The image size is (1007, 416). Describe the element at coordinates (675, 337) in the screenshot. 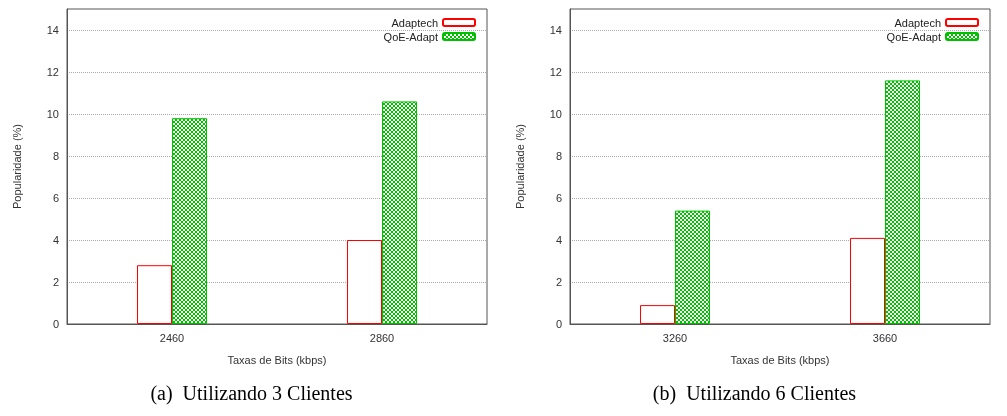

I see `x-tick-label: 3260` at that location.